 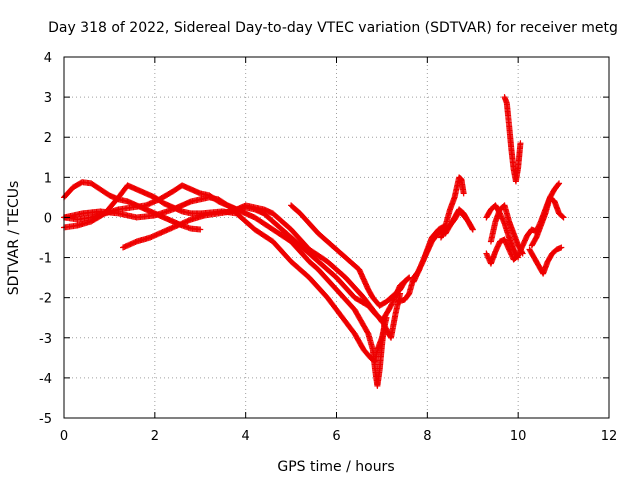 I want to click on y-tick-label: 4, so click(x=48, y=58).